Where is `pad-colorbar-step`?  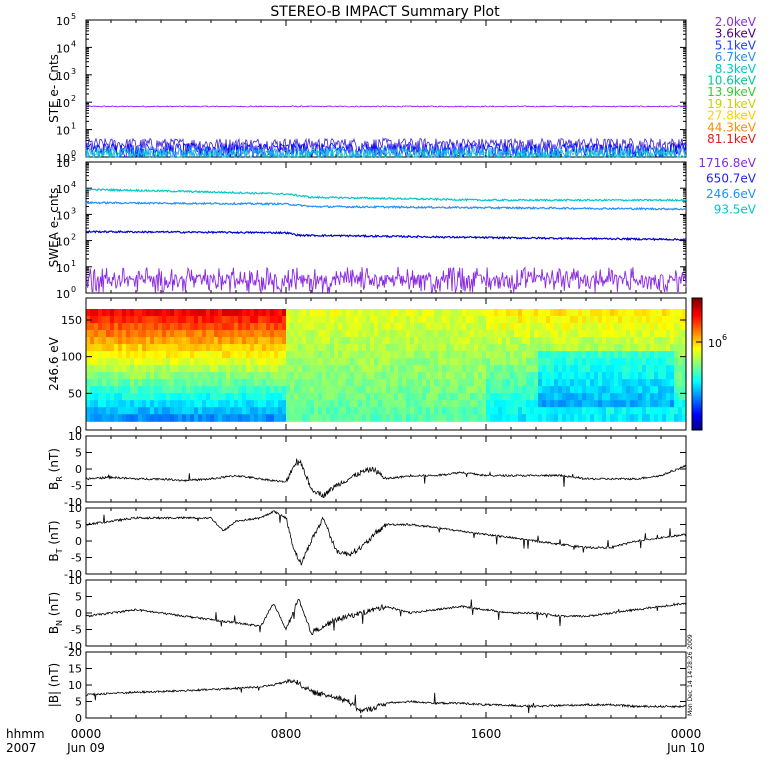 pad-colorbar-step is located at coordinates (697, 403).